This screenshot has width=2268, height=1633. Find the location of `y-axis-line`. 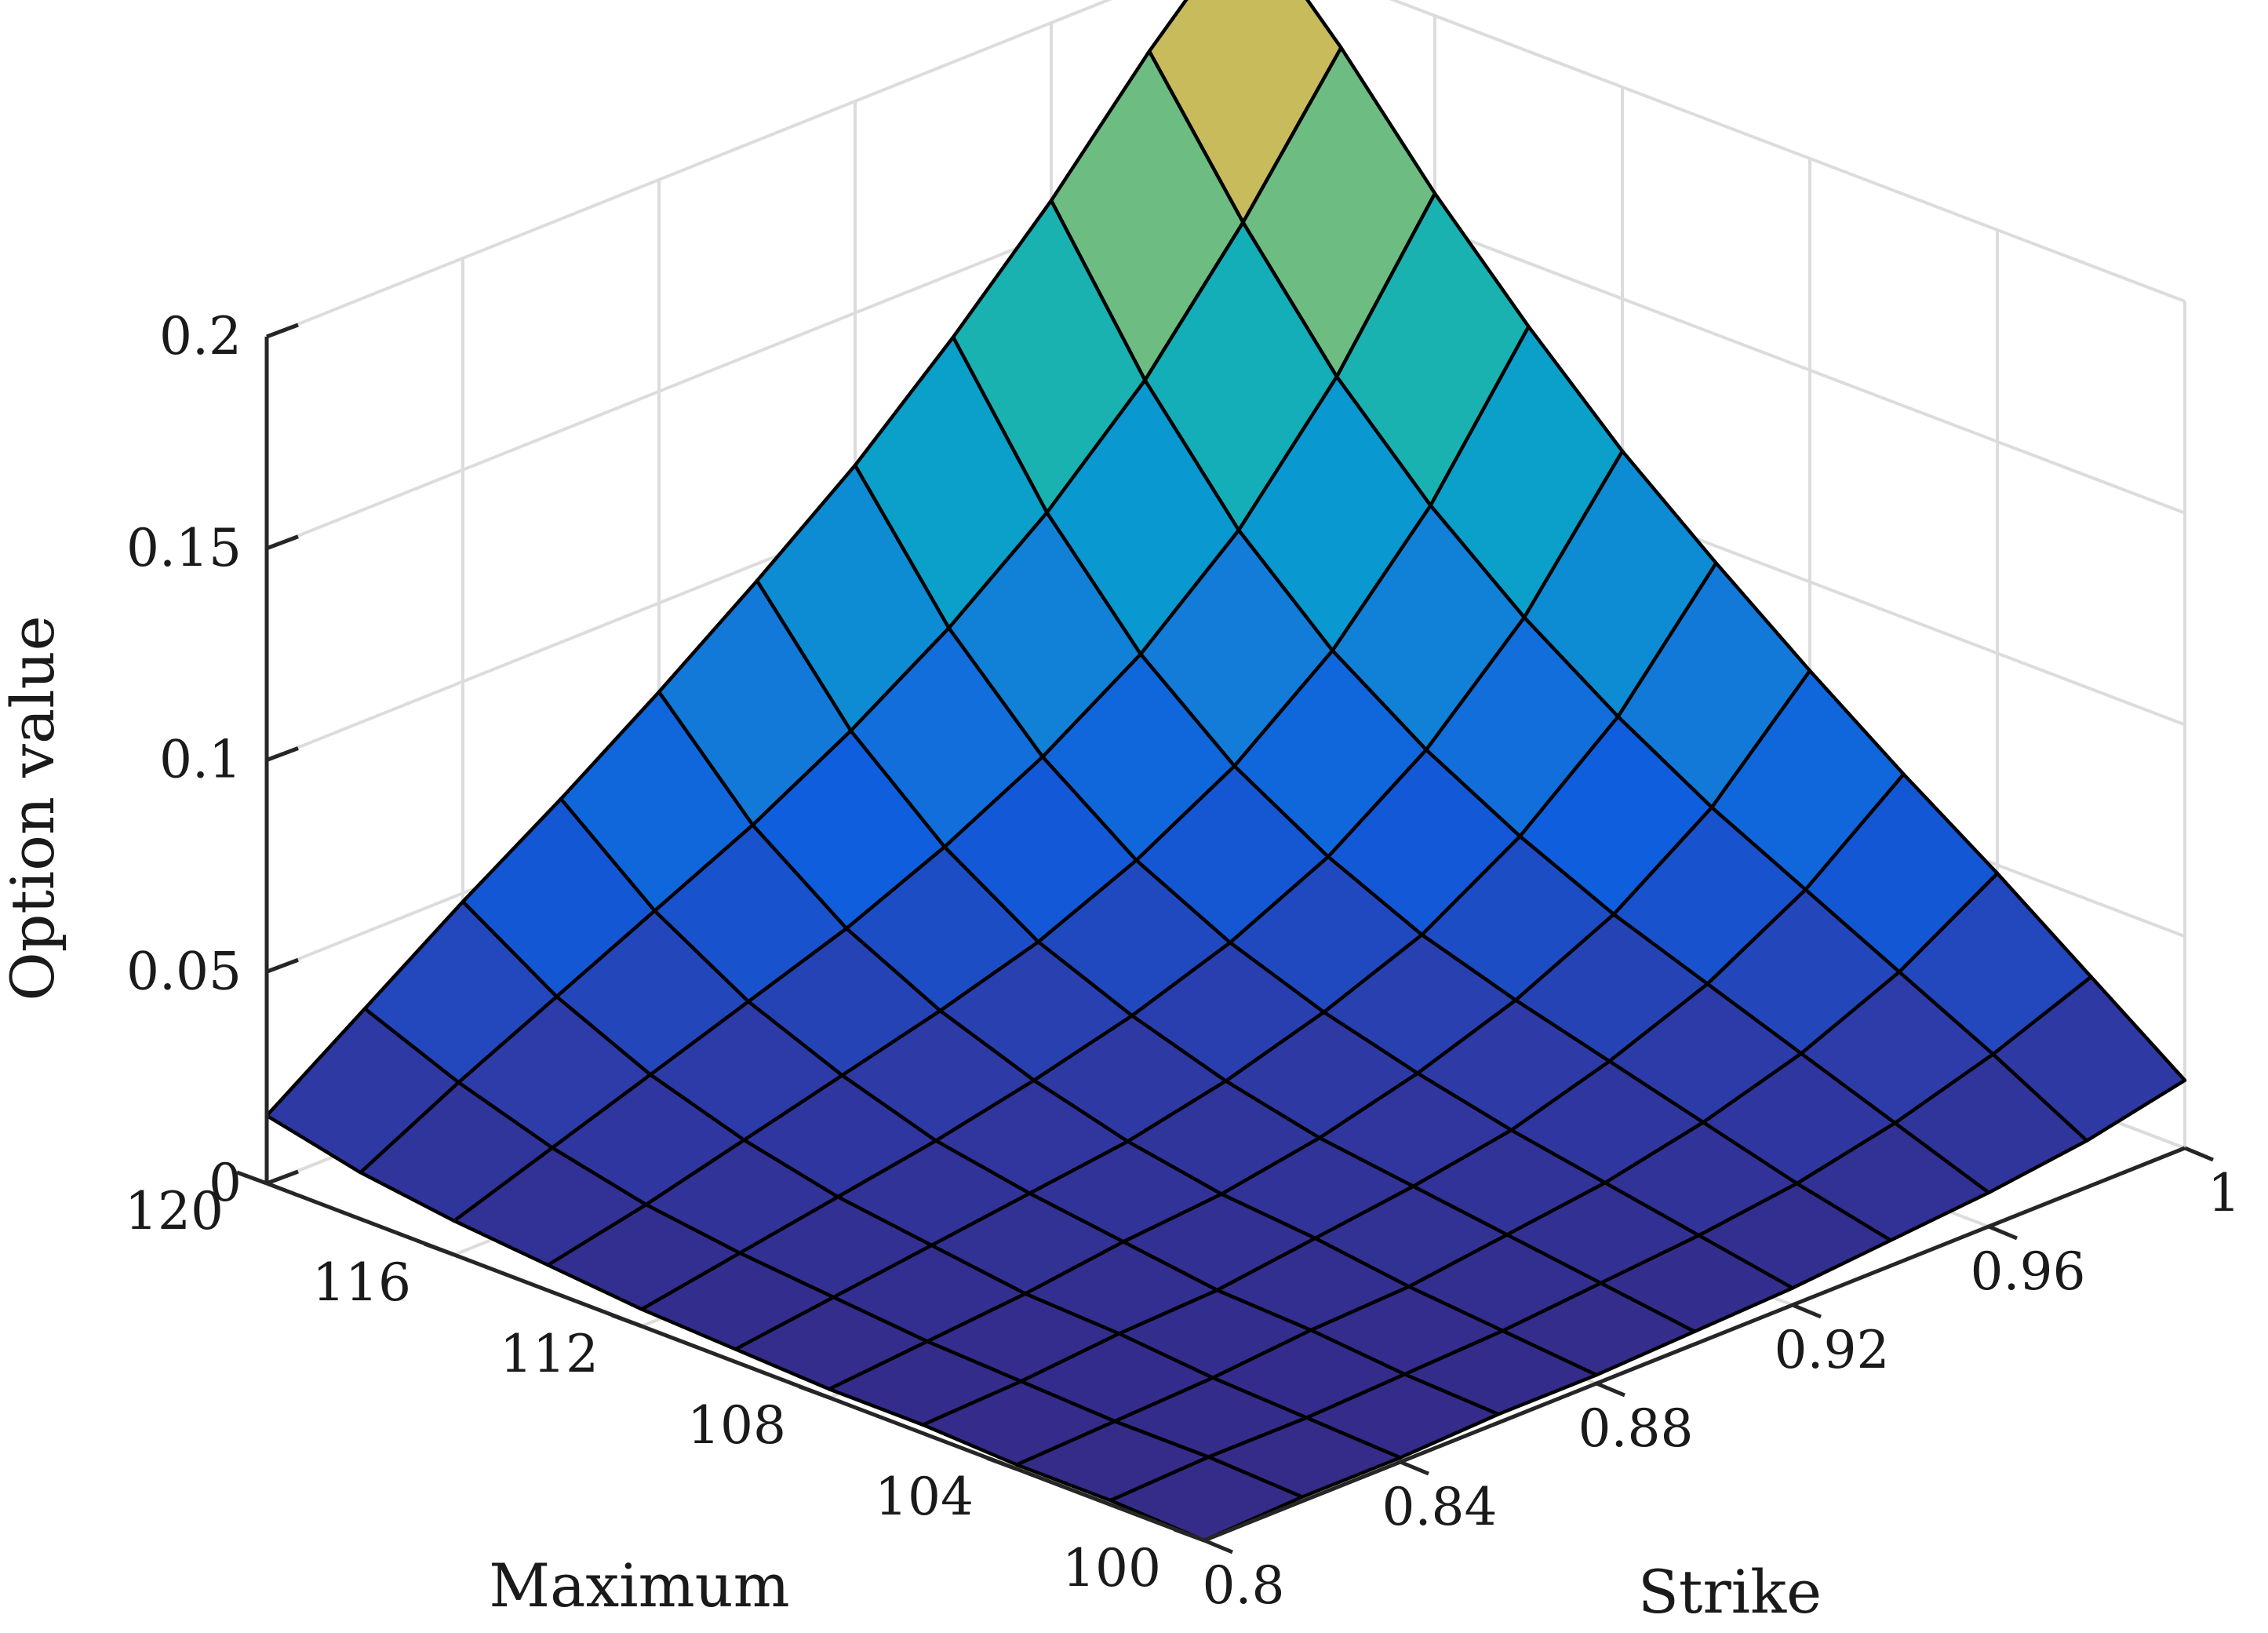

y-axis-line is located at coordinates (736, 1362).